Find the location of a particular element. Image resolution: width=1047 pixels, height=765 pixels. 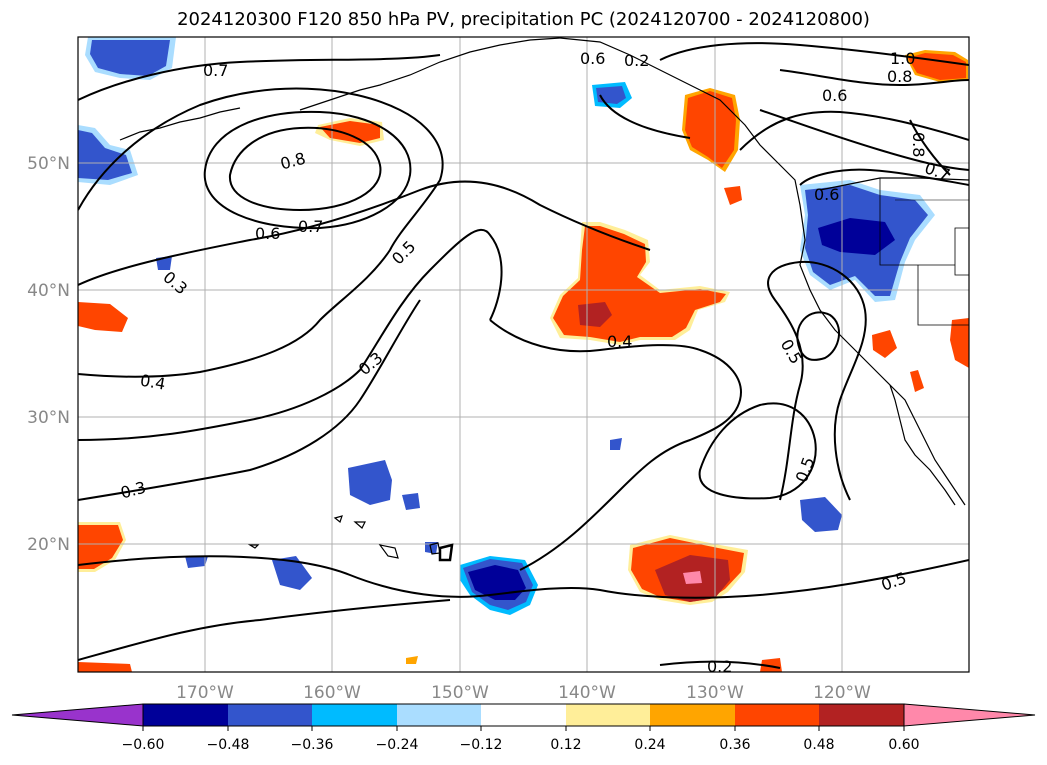

colorbar-over-arrow is located at coordinates (969, 715).